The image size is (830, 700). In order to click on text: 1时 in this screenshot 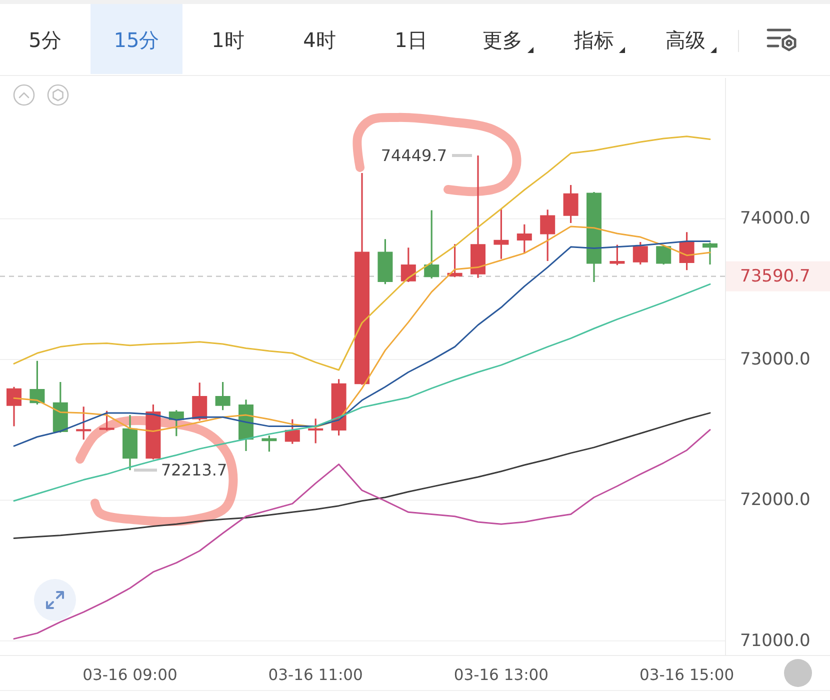, I will do `click(228, 40)`.